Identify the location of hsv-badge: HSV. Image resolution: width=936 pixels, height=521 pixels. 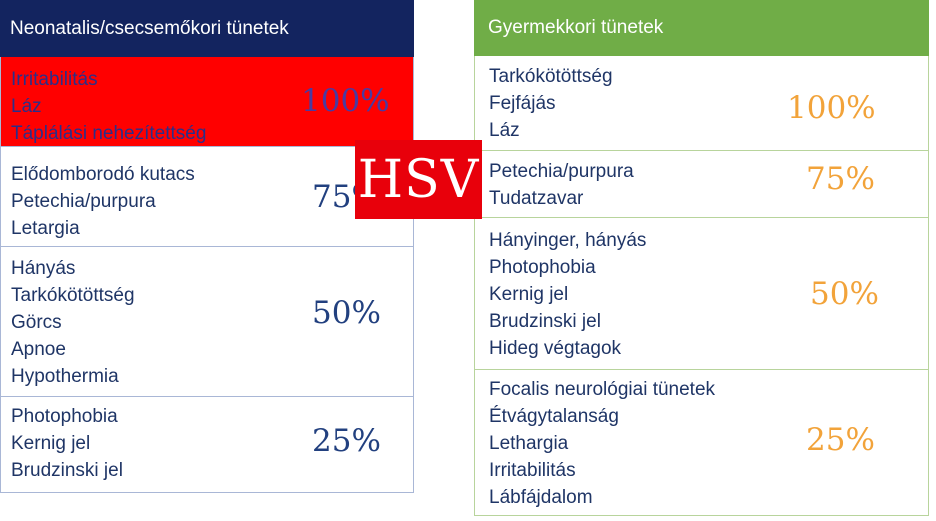
(418, 179).